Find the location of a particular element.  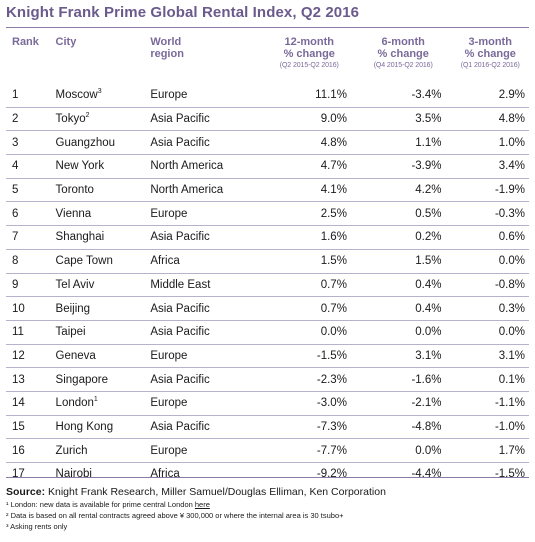

title-divider is located at coordinates (267, 27).